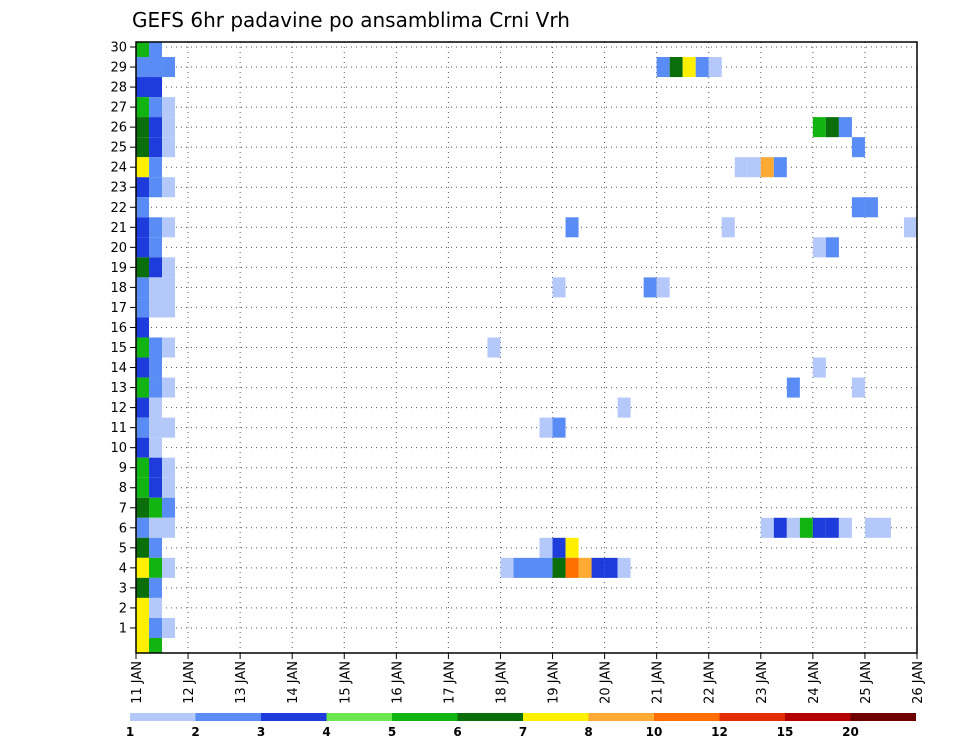 This screenshot has width=960, height=742. Describe the element at coordinates (118, 268) in the screenshot. I see `y-tick-label: 19` at that location.